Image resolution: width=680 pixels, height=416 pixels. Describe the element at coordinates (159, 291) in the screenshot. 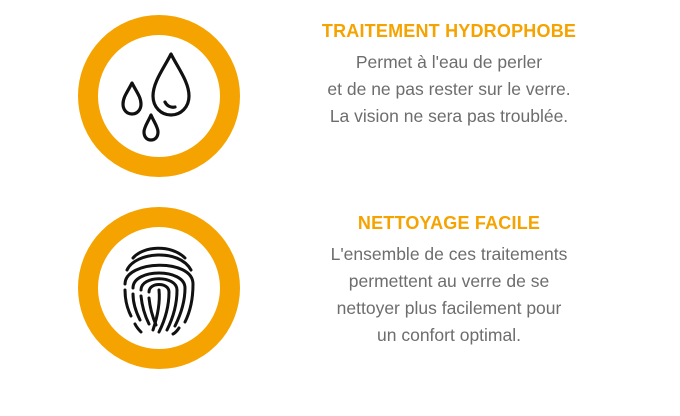

I see `fingerprint-icon` at that location.